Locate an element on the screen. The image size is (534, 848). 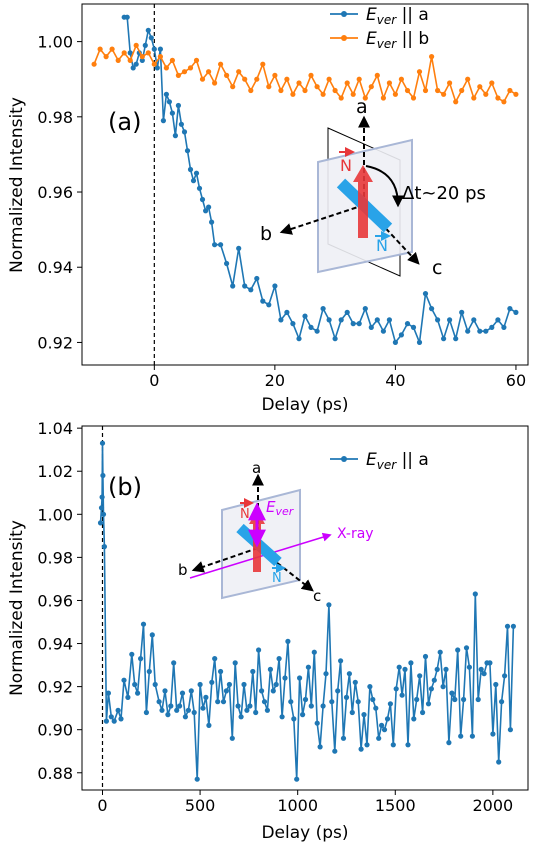
inset-a-blue-n-label: N is located at coordinates (382, 245).